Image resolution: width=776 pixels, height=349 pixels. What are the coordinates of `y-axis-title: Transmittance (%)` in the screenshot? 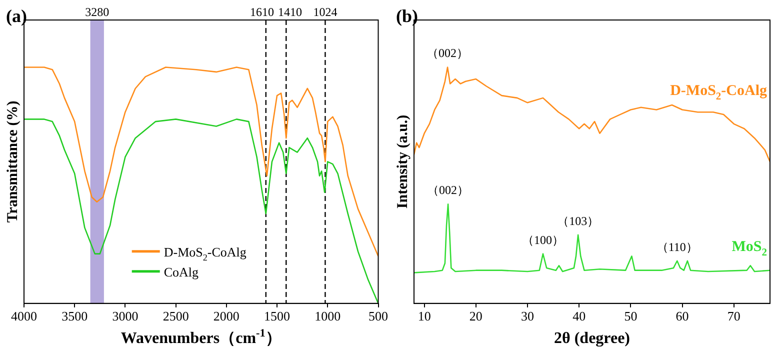 It's located at (12, 161).